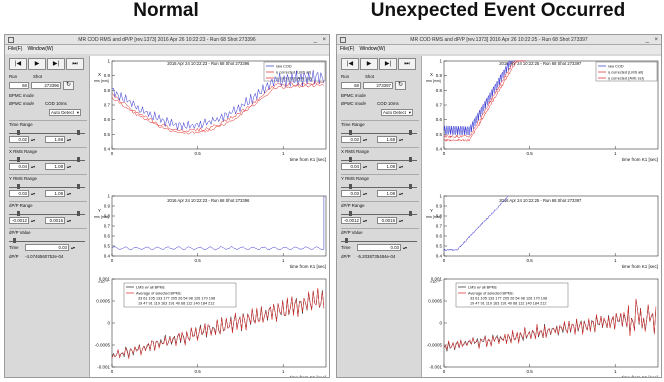  What do you see at coordinates (46, 85) in the screenshot?
I see `shot-field: 273396` at bounding box center [46, 85].